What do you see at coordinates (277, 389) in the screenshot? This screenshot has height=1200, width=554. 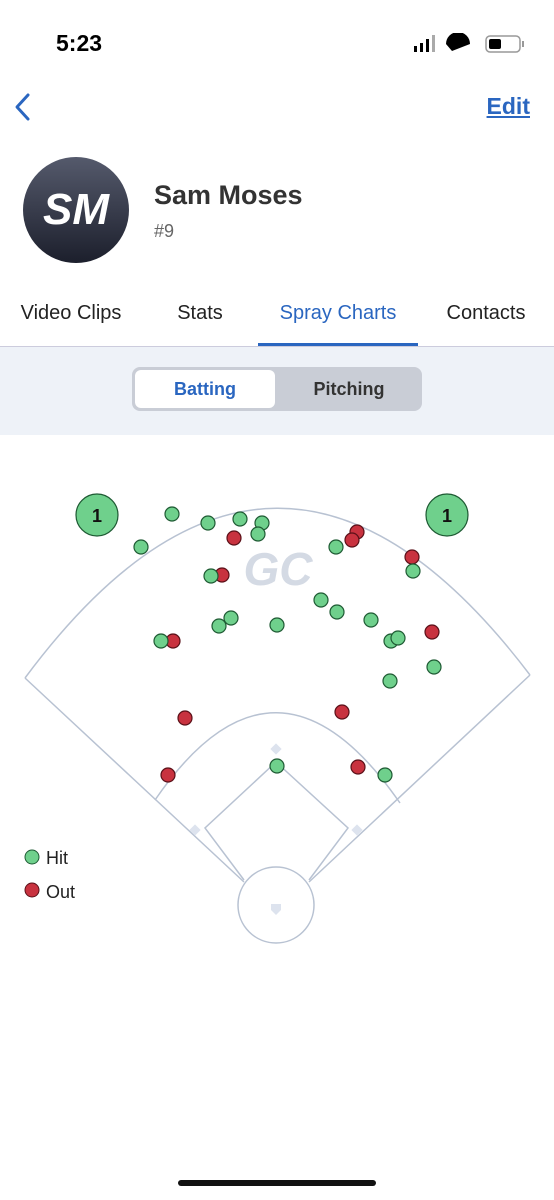 I see `segmented-control: Batting Pitching` at bounding box center [277, 389].